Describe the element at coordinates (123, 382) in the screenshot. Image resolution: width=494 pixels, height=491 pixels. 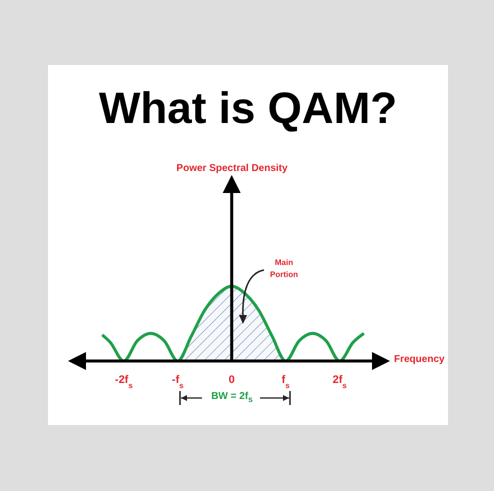
I see `x-tick-label: -2f$_{s}$` at that location.